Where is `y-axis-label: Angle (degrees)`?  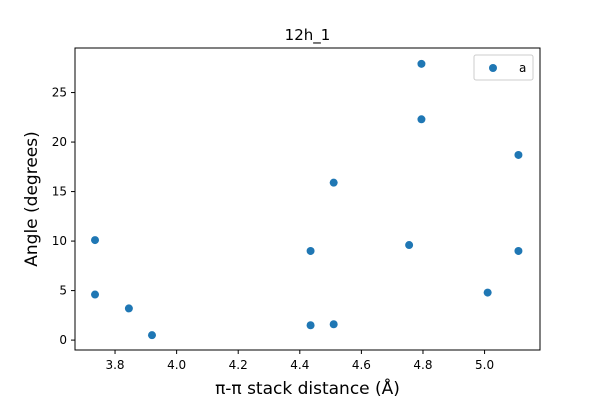
y-axis-label: Angle (degrees) is located at coordinates (32, 198).